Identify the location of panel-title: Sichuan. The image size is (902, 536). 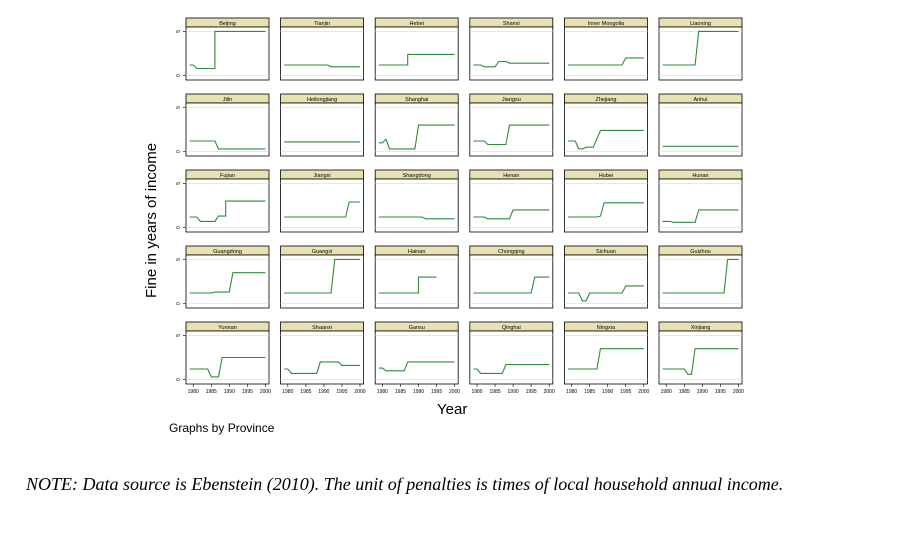
(606, 252).